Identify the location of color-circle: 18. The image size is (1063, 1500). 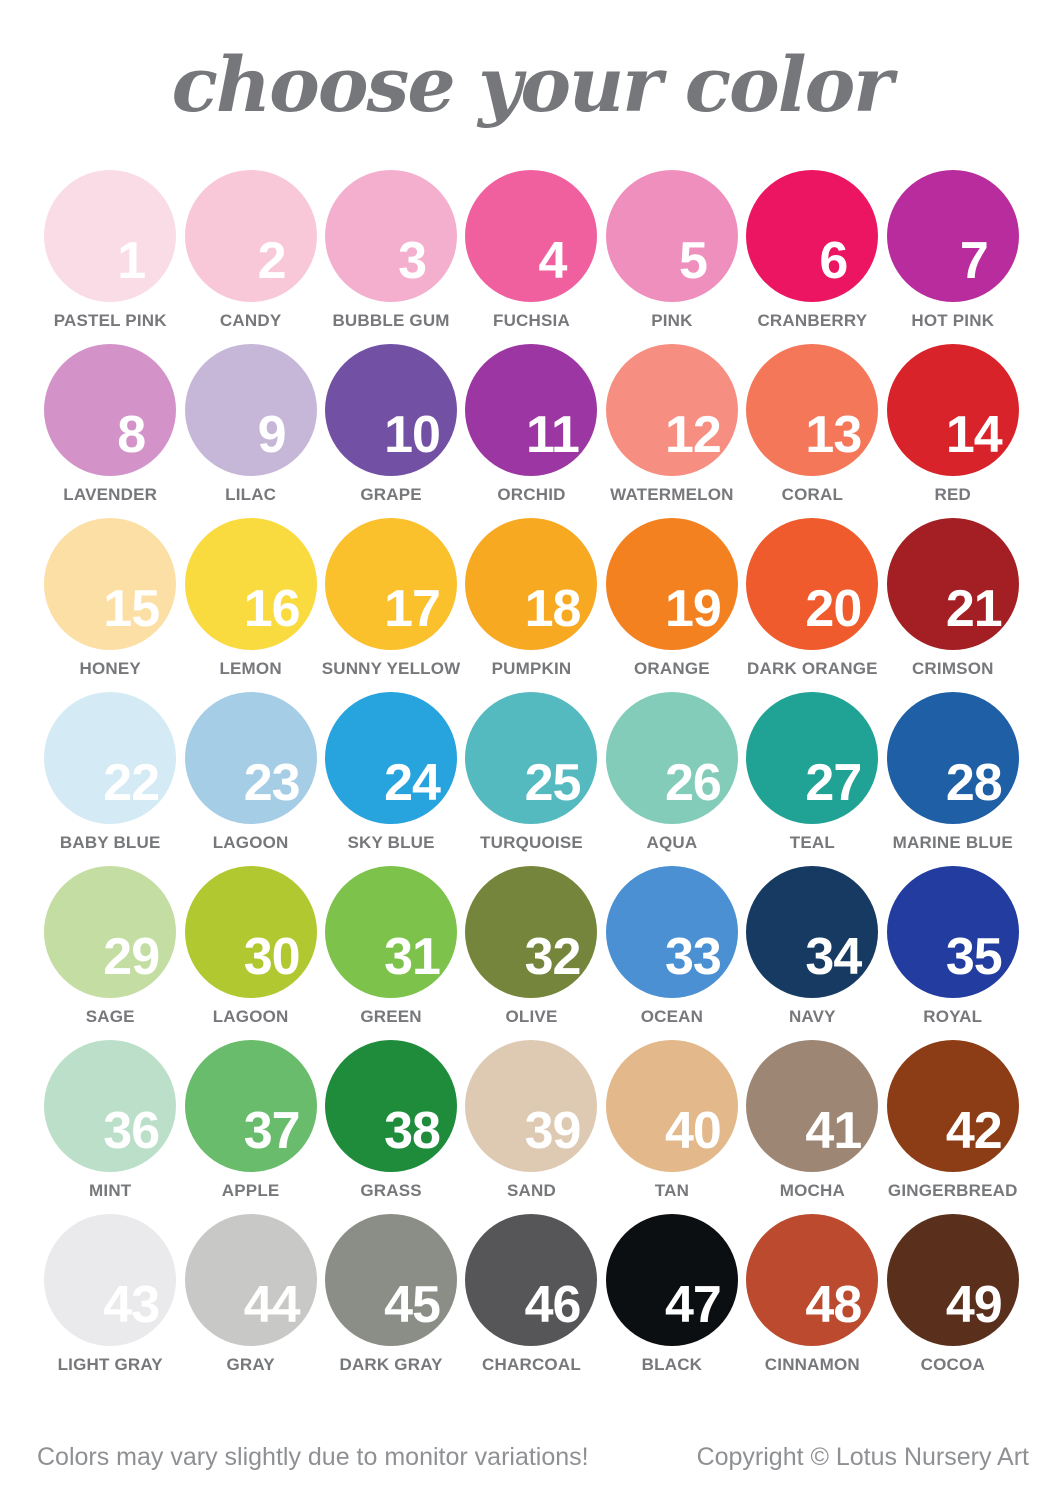
(531, 584).